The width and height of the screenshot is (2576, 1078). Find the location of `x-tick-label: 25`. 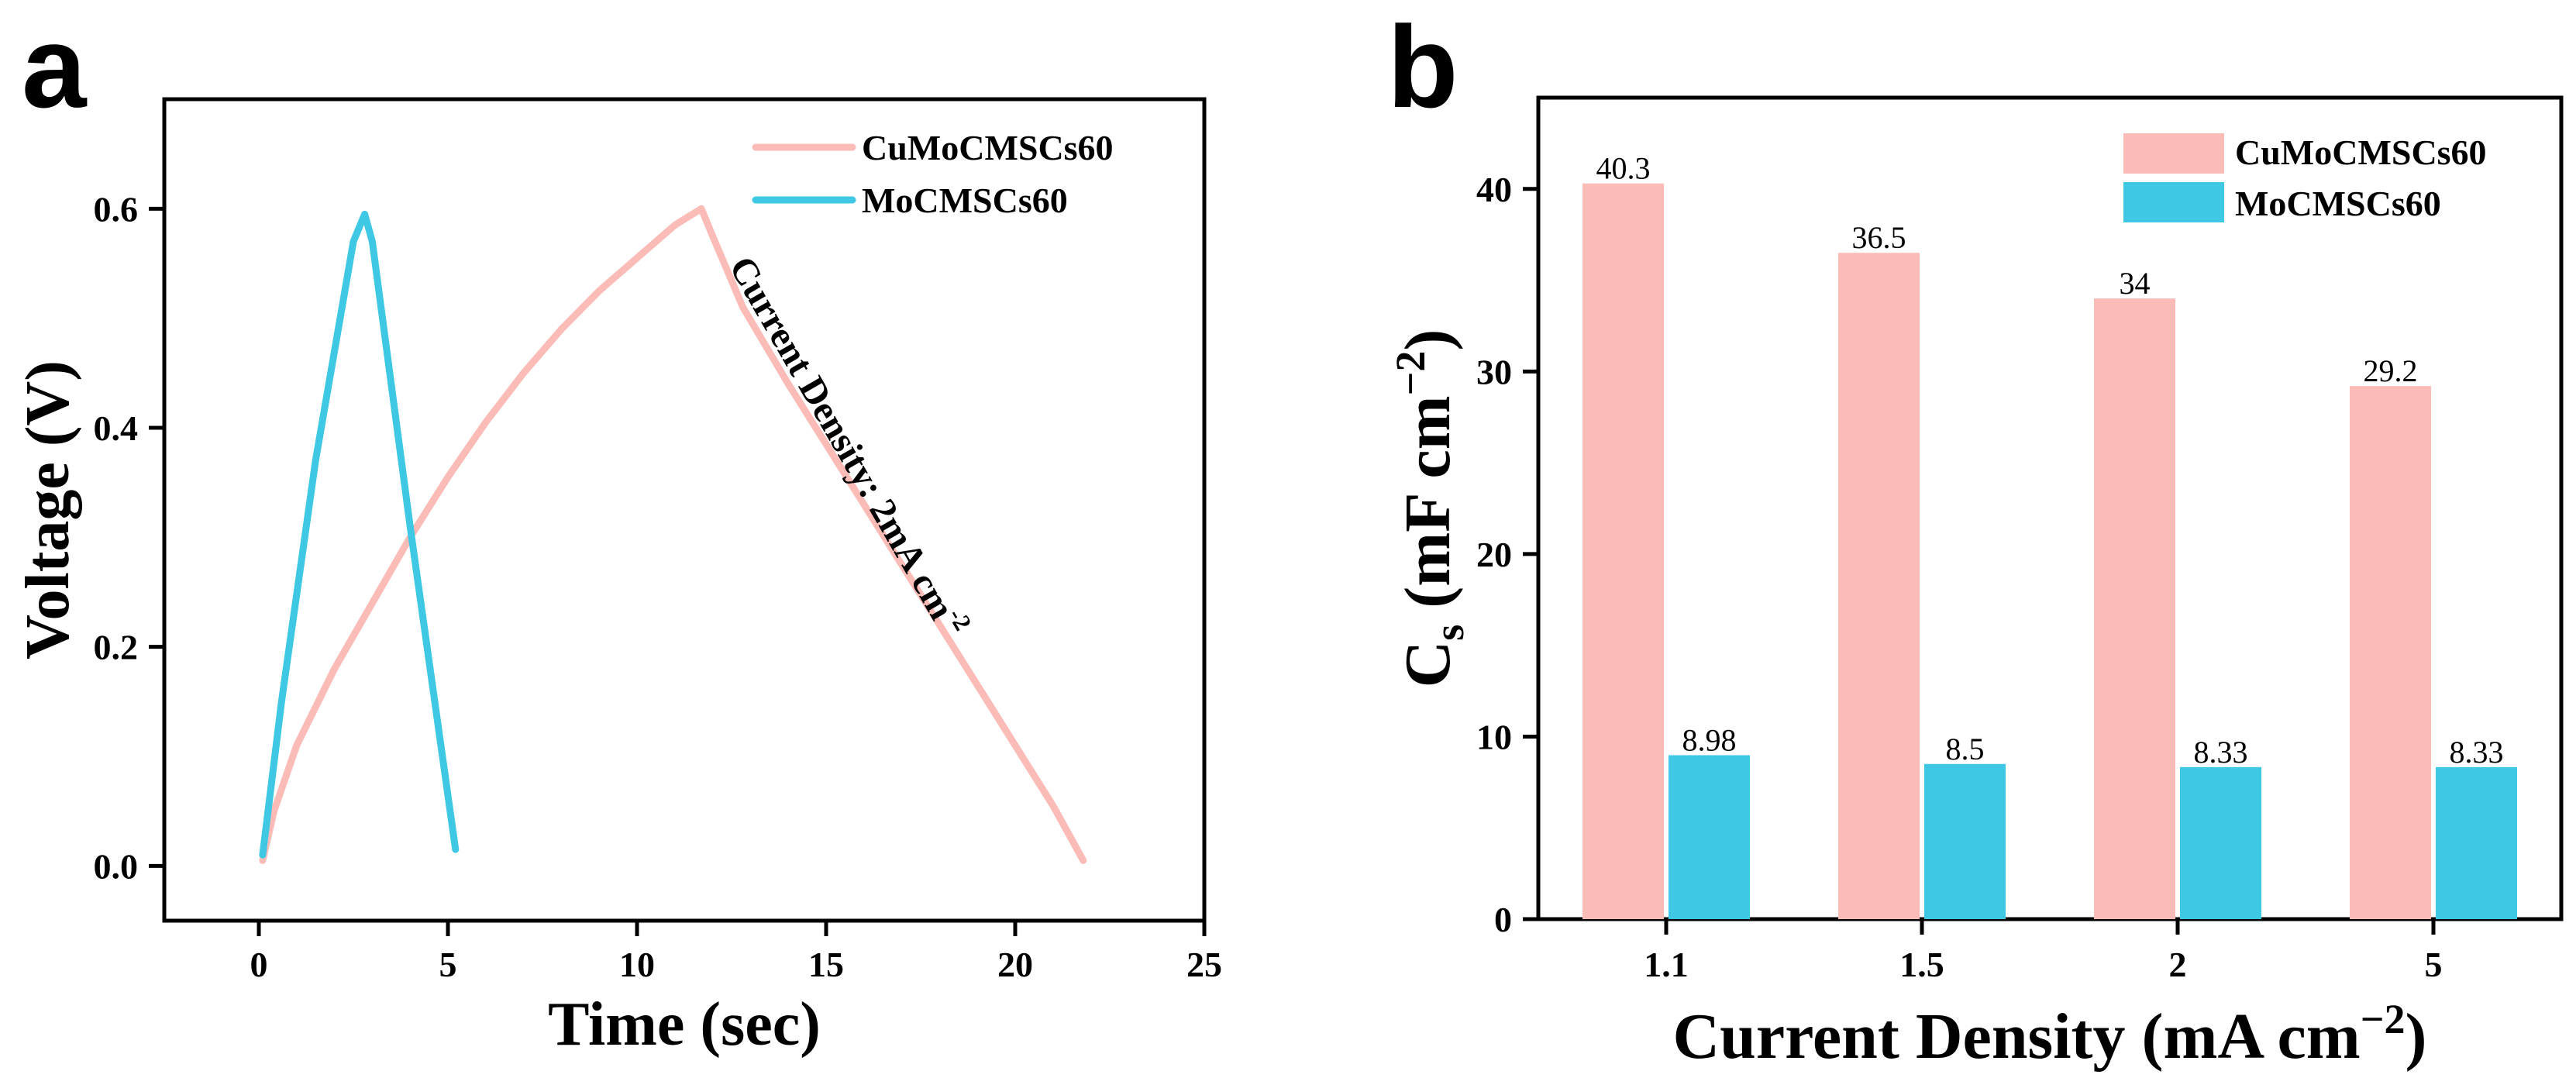

x-tick-label: 25 is located at coordinates (1204, 964).